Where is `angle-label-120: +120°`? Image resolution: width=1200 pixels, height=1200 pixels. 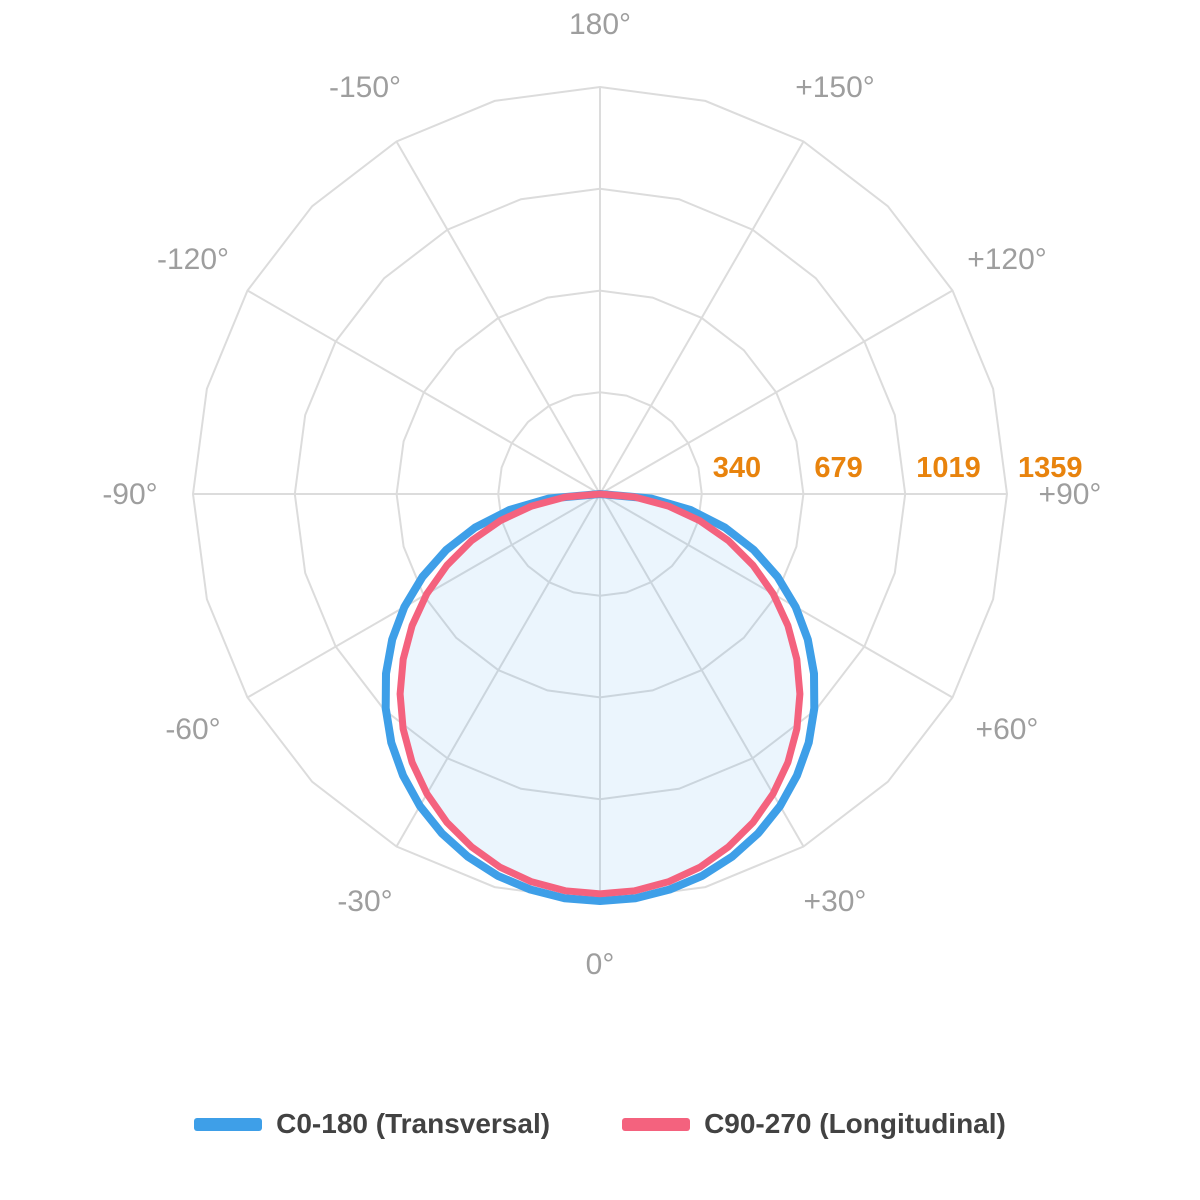
angle-label-120: +120° is located at coordinates (1007, 259).